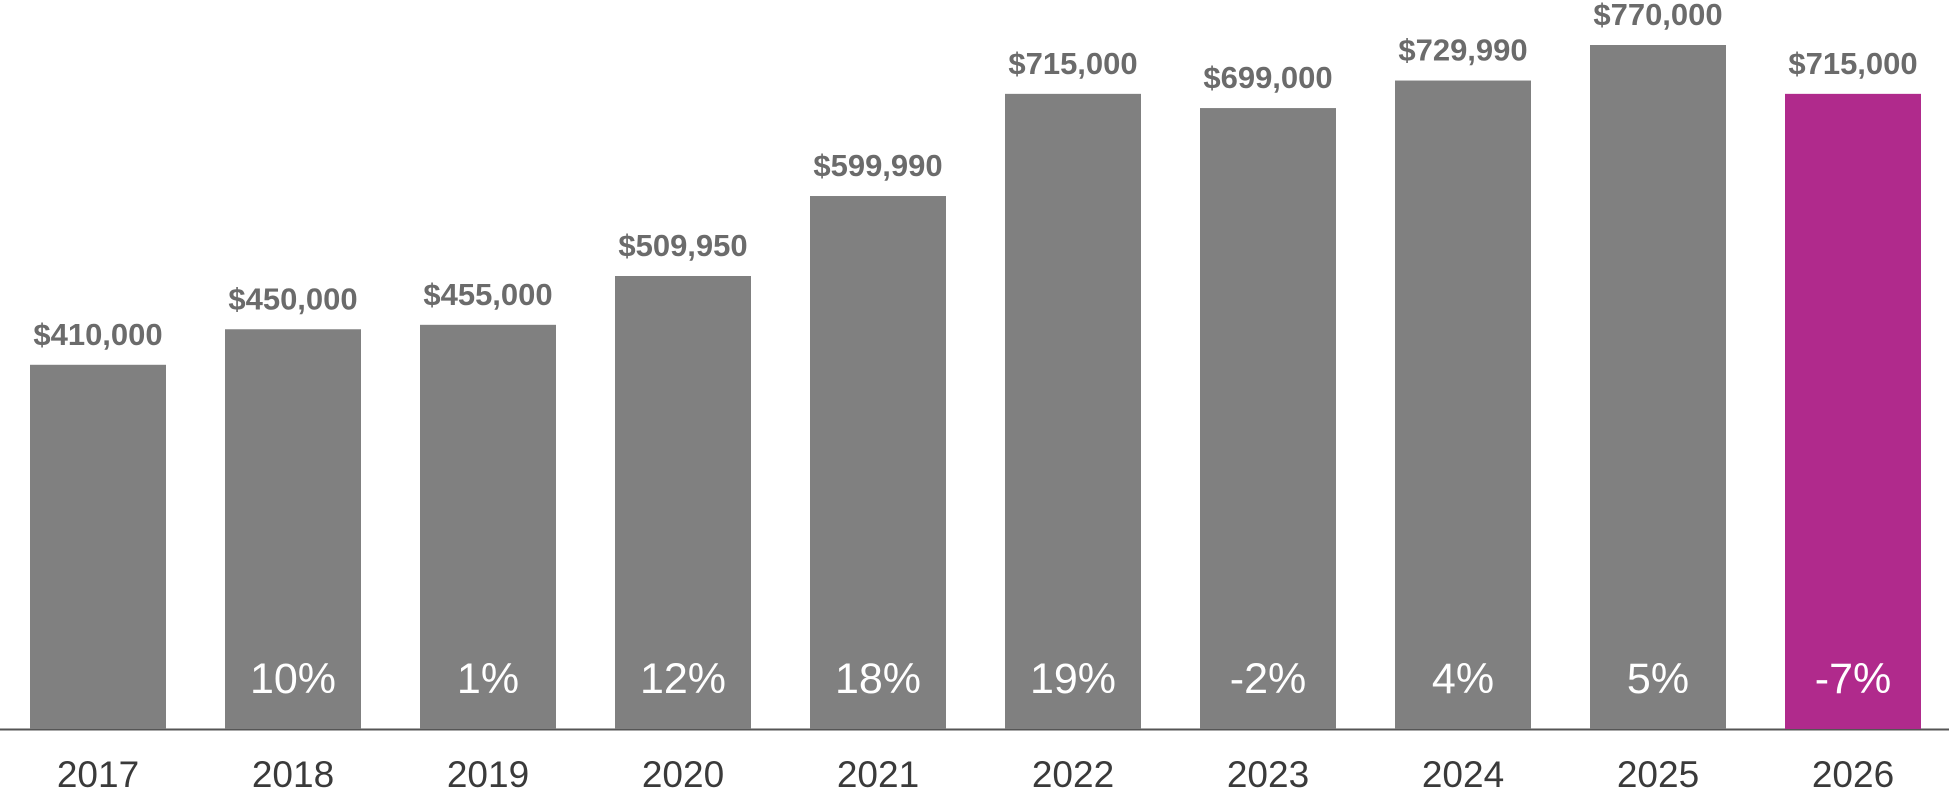  Describe the element at coordinates (293, 679) in the screenshot. I see `change-label: 10%` at that location.